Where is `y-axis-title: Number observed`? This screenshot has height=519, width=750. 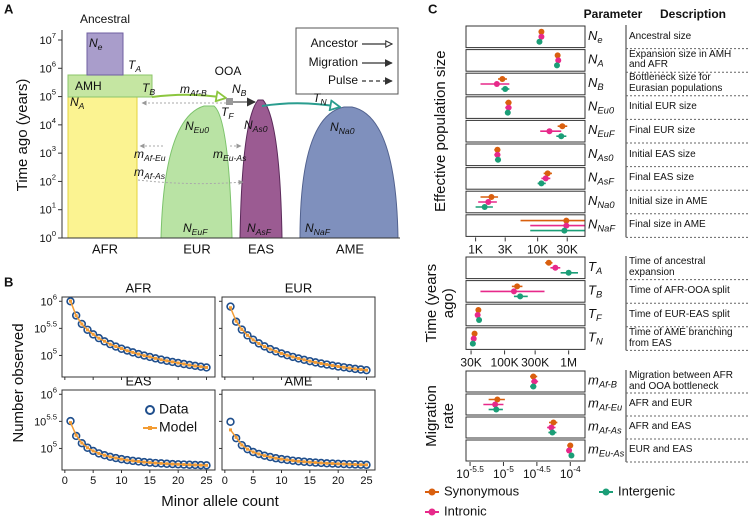 y-axis-title: Number observed is located at coordinates (18, 382).